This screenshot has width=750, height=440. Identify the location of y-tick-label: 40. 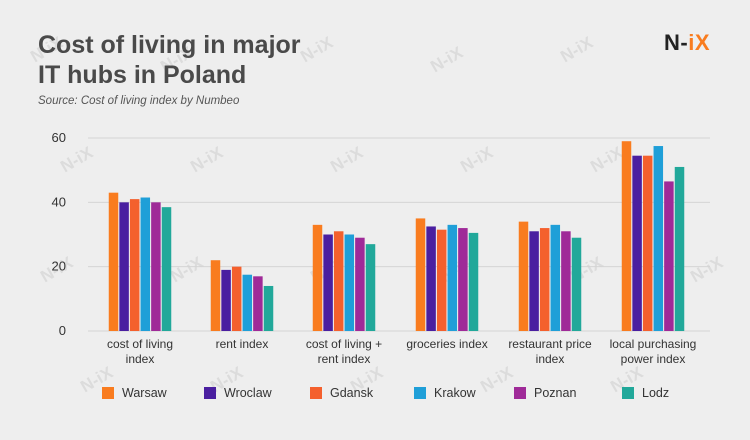
(59, 201).